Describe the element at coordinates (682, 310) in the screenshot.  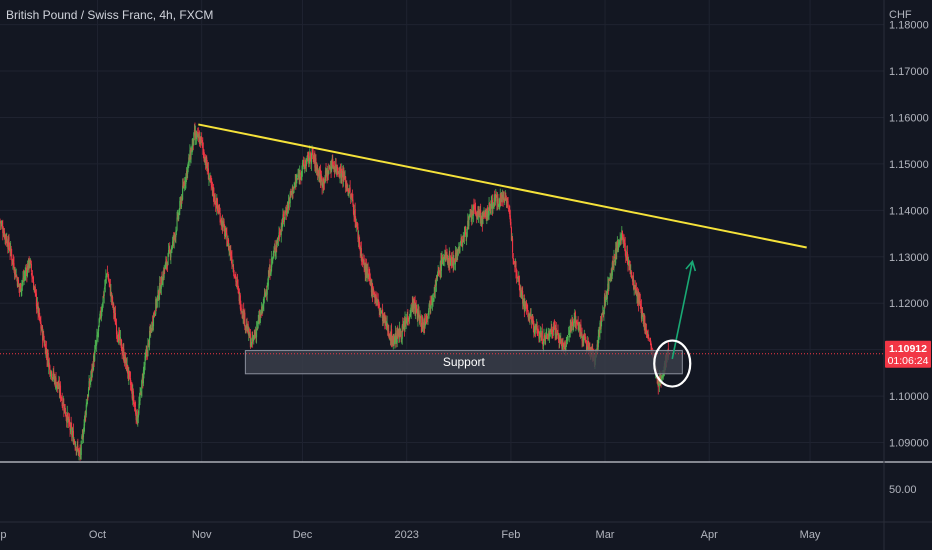
I see `arrow-shaft` at that location.